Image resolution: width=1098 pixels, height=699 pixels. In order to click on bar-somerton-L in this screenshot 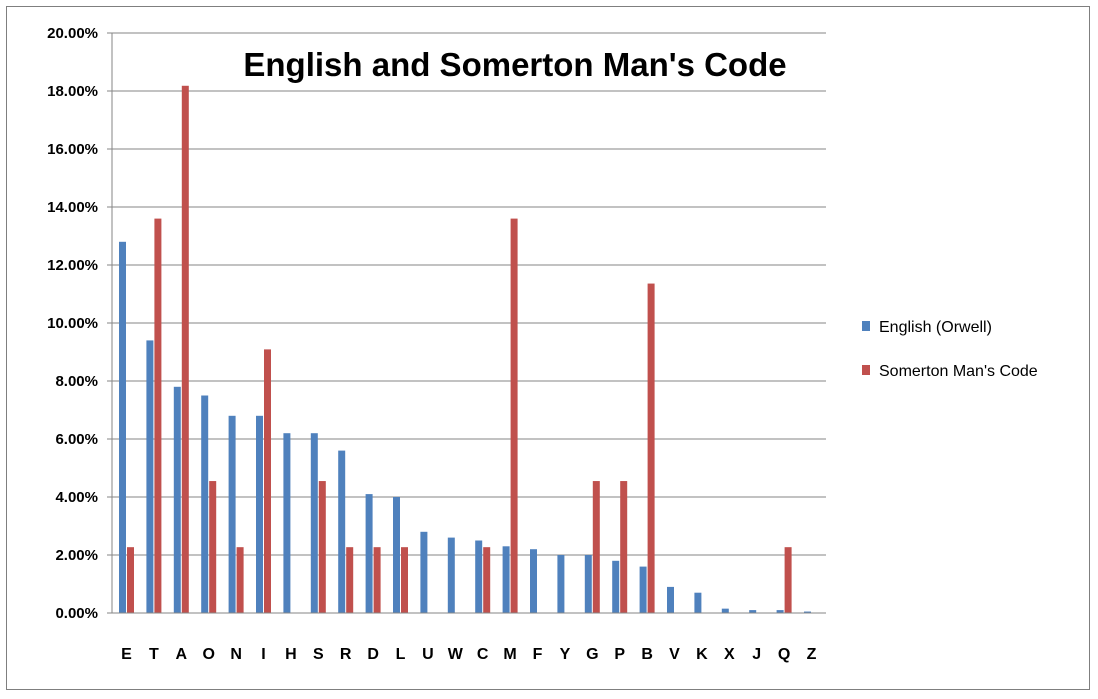, I will do `click(404, 580)`.